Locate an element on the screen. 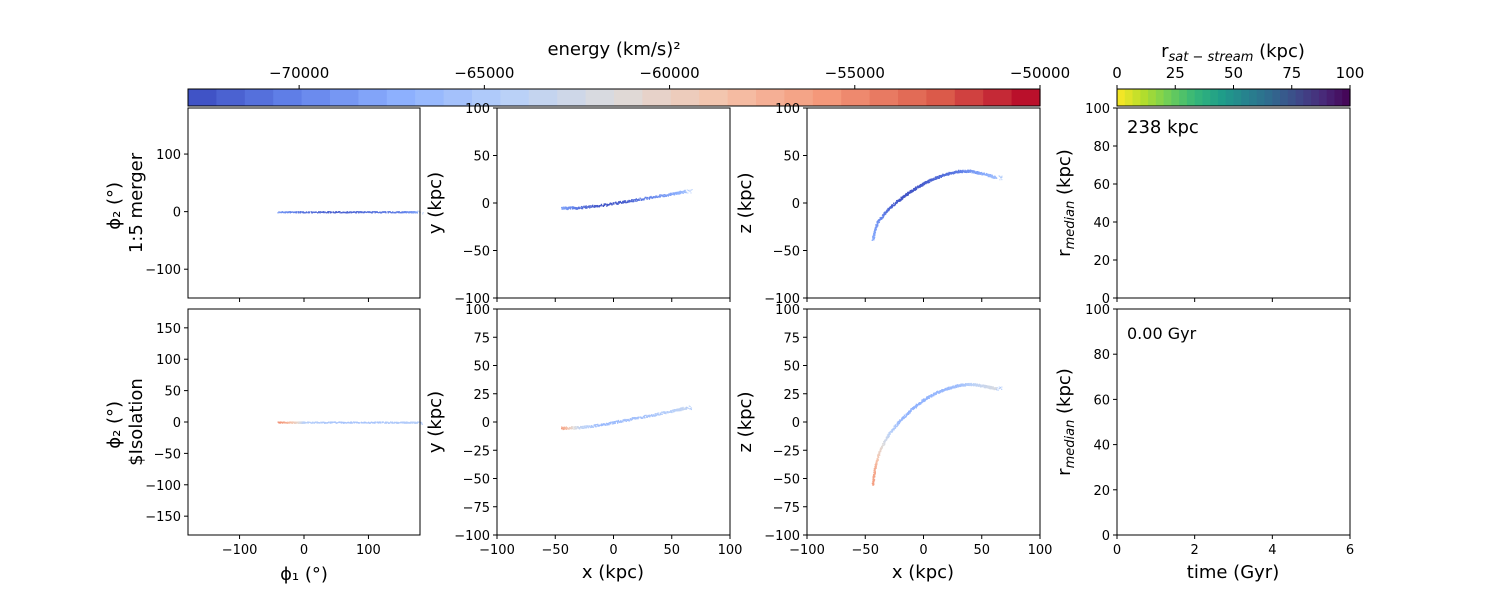 The height and width of the screenshot is (600, 1500). panel-background is located at coordinates (304, 203).